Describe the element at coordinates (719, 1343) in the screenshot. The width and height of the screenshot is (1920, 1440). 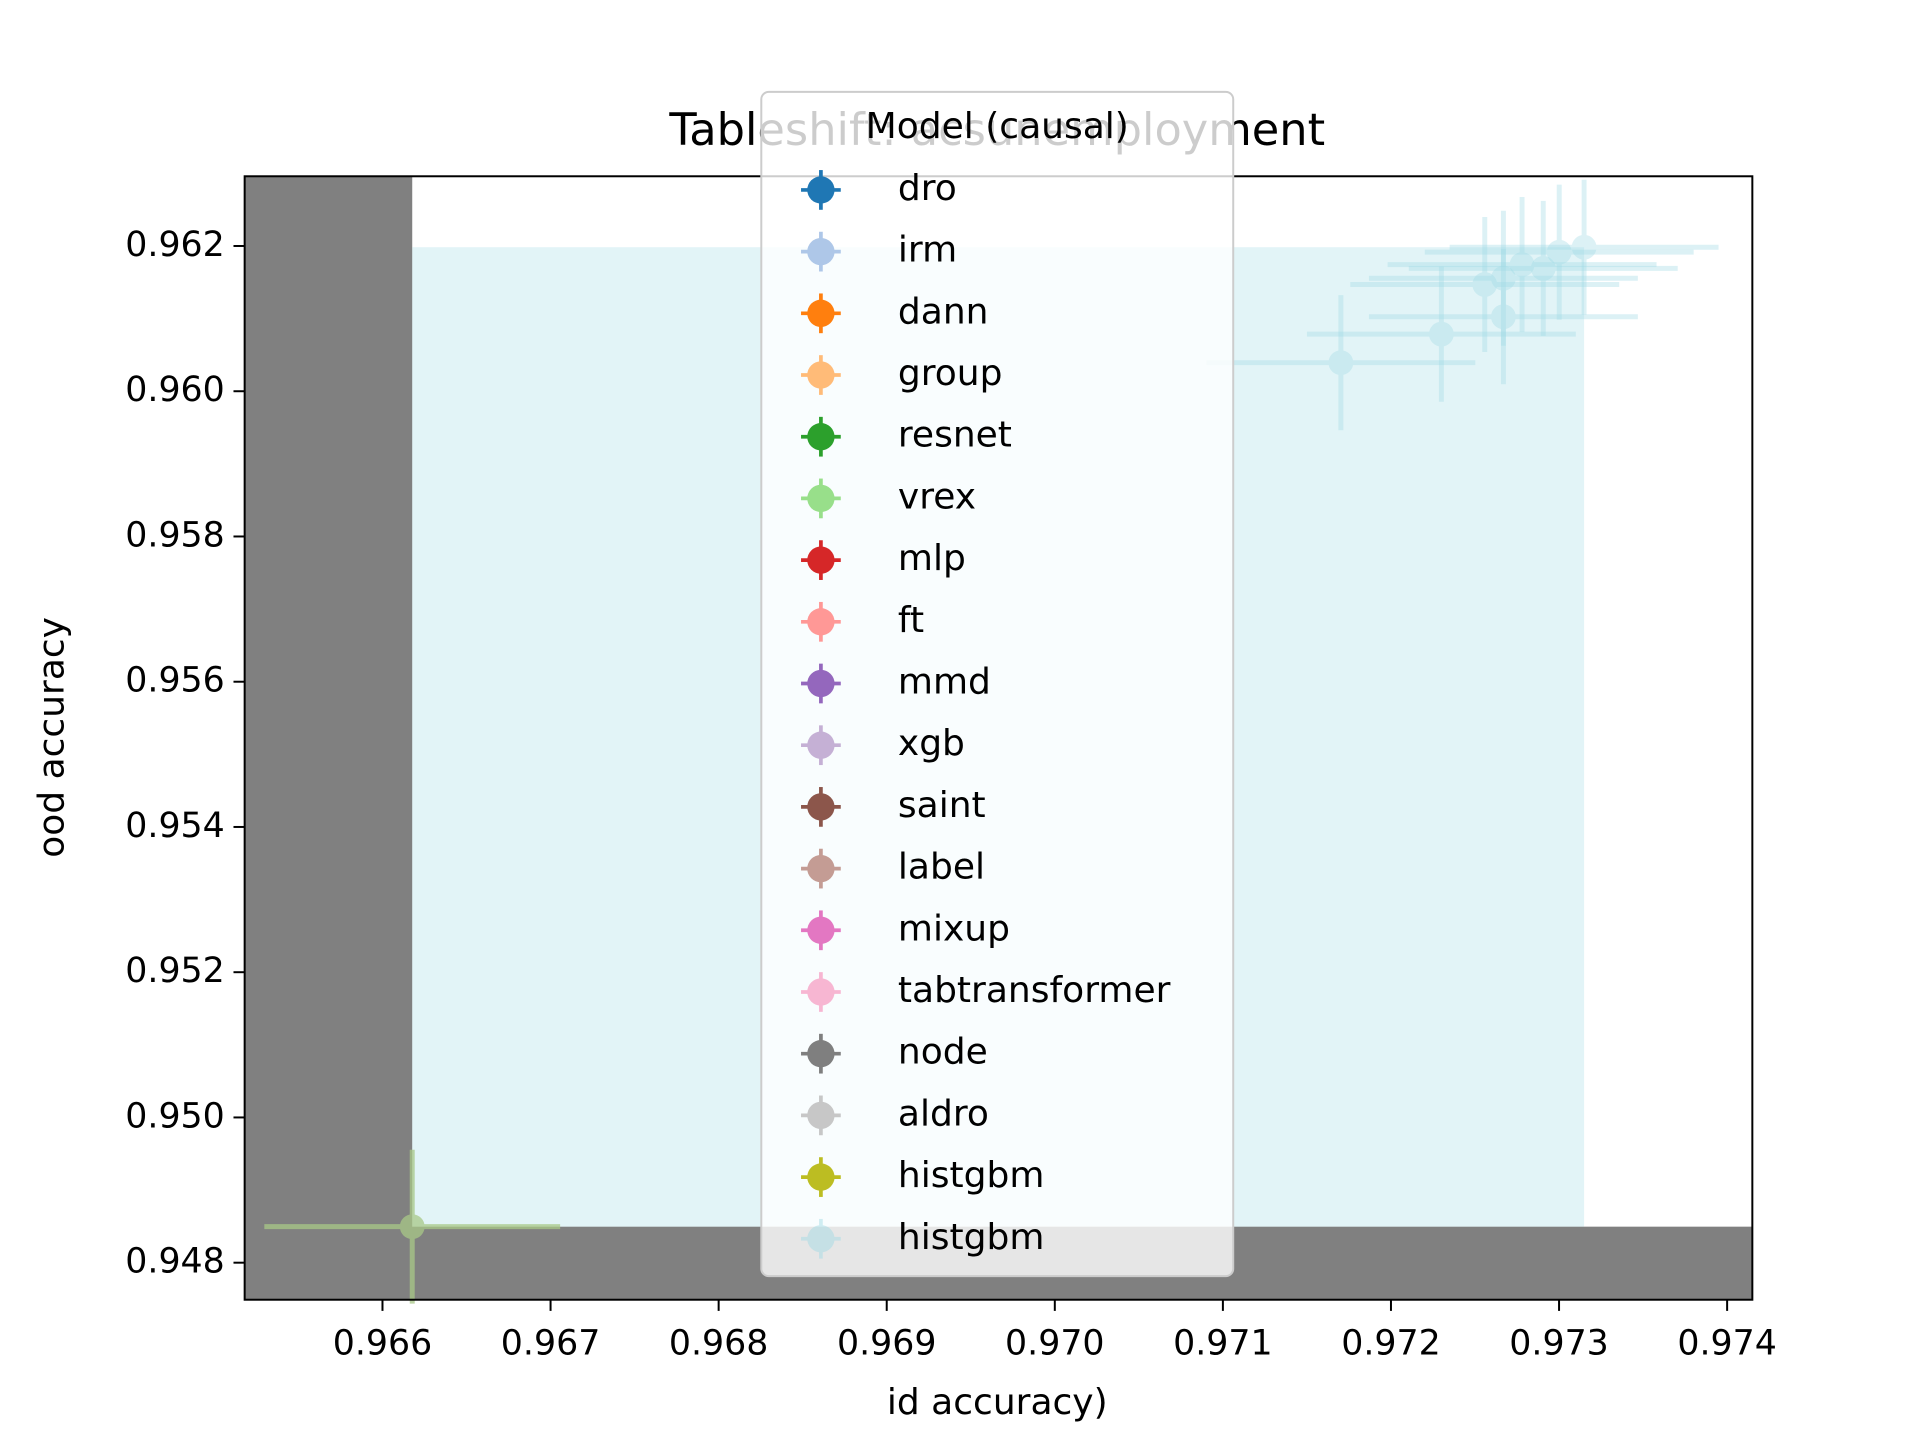
I see `x-tick-label: 0.968` at that location.